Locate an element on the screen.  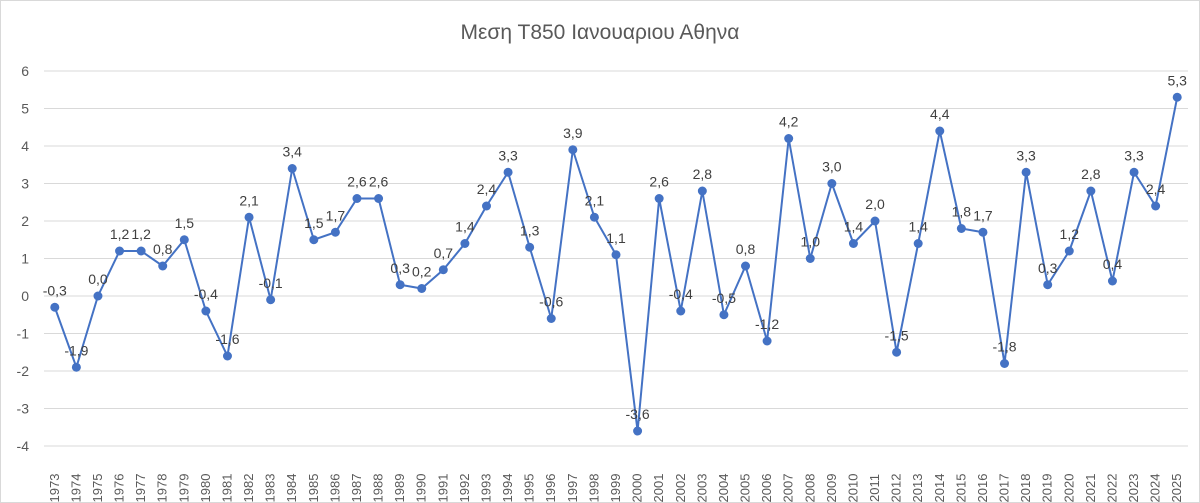
x-tick-label: 2003 is located at coordinates (701, 488).